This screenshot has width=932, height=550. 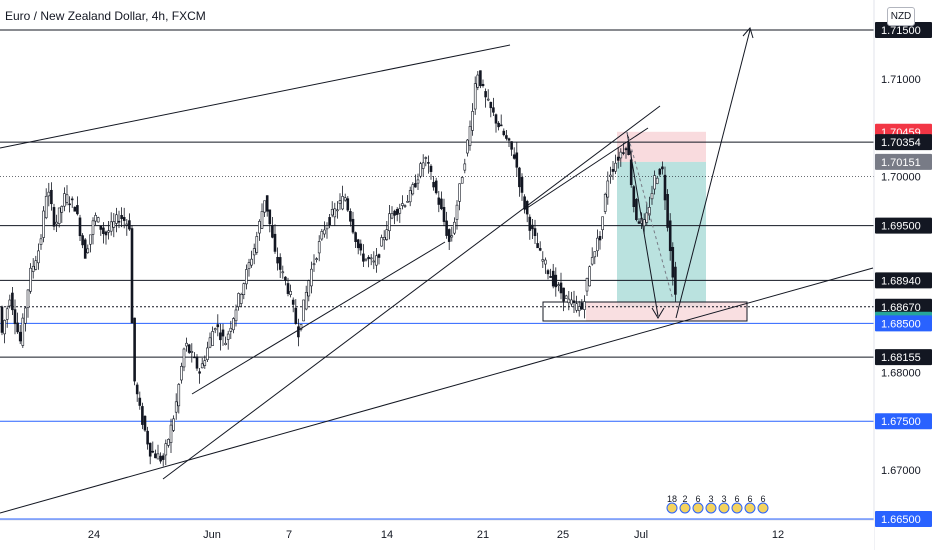 I want to click on wedge-trendline, so click(x=586, y=169).